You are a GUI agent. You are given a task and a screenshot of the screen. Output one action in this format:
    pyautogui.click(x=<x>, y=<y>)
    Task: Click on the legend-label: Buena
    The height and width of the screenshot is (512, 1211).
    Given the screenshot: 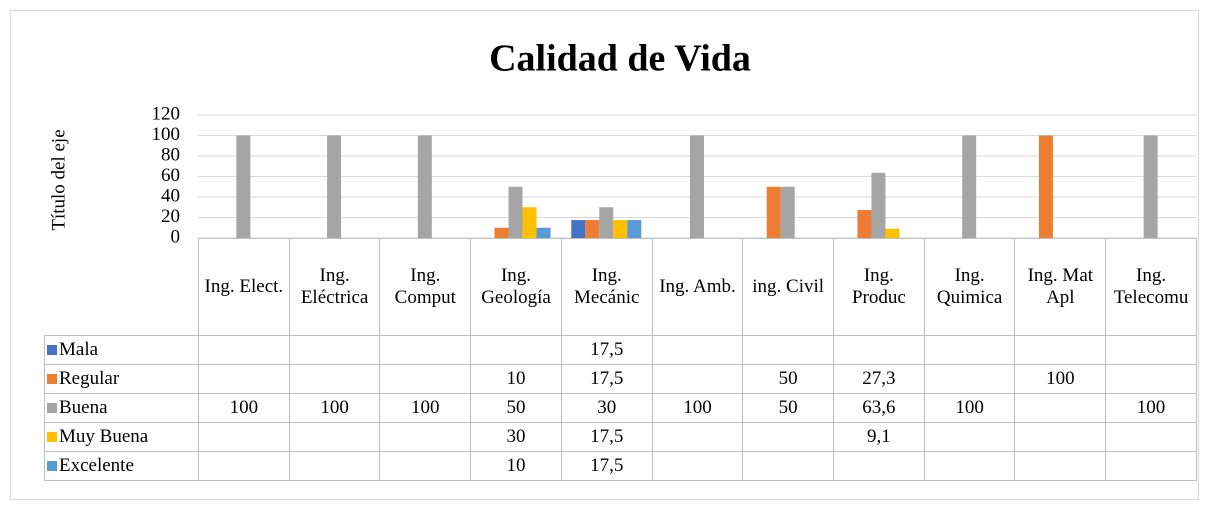 What is the action you would take?
    pyautogui.click(x=83, y=407)
    